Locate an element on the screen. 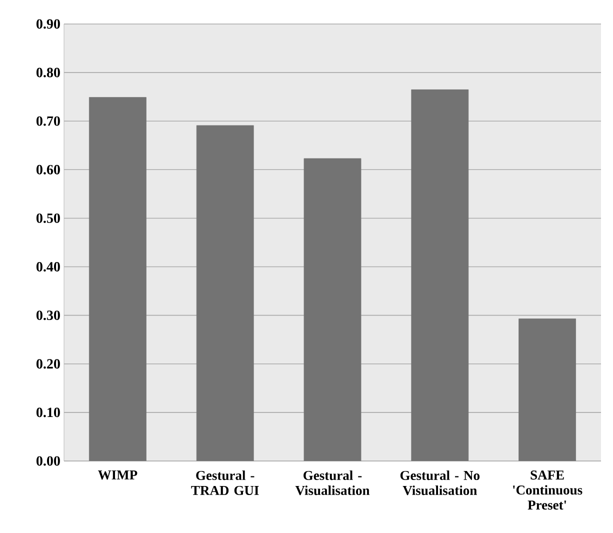 The image size is (613, 533). y-tick-label: 0.50 is located at coordinates (48, 218).